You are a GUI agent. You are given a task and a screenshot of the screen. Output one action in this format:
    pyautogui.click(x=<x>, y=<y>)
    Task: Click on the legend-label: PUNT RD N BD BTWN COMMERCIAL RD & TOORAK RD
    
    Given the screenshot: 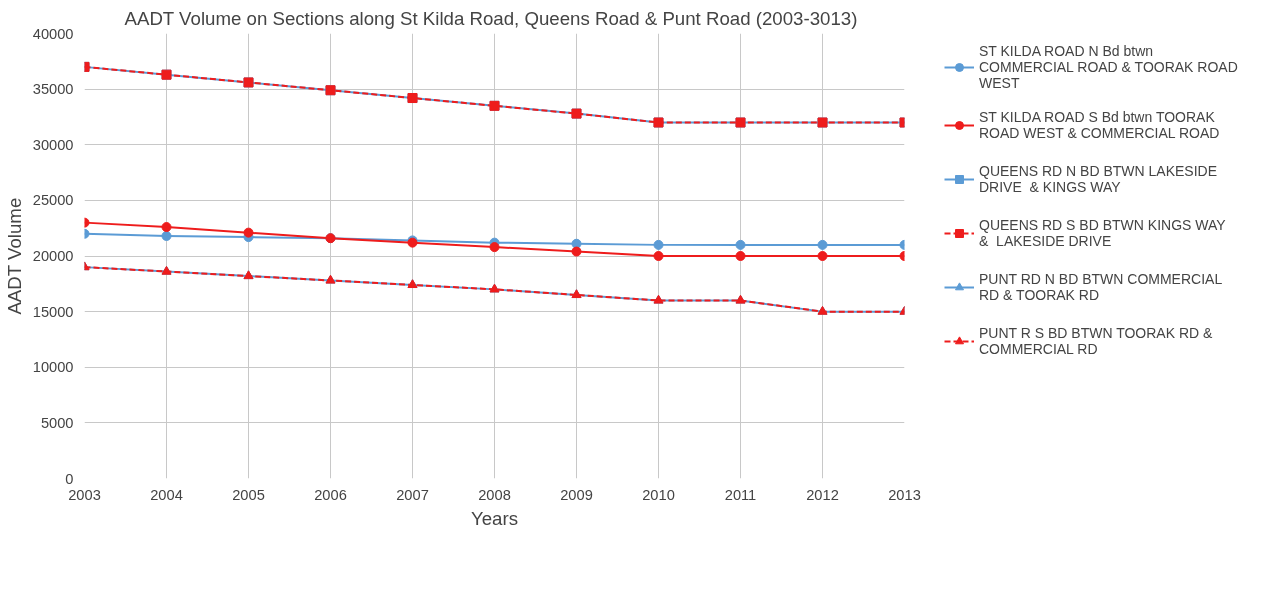 What is the action you would take?
    pyautogui.click(x=1101, y=287)
    